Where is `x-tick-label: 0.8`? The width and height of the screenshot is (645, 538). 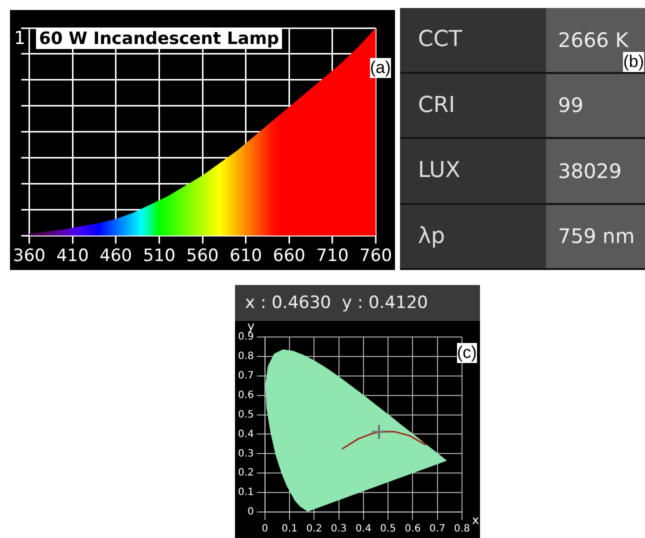
x-tick-label: 0.8 is located at coordinates (462, 529).